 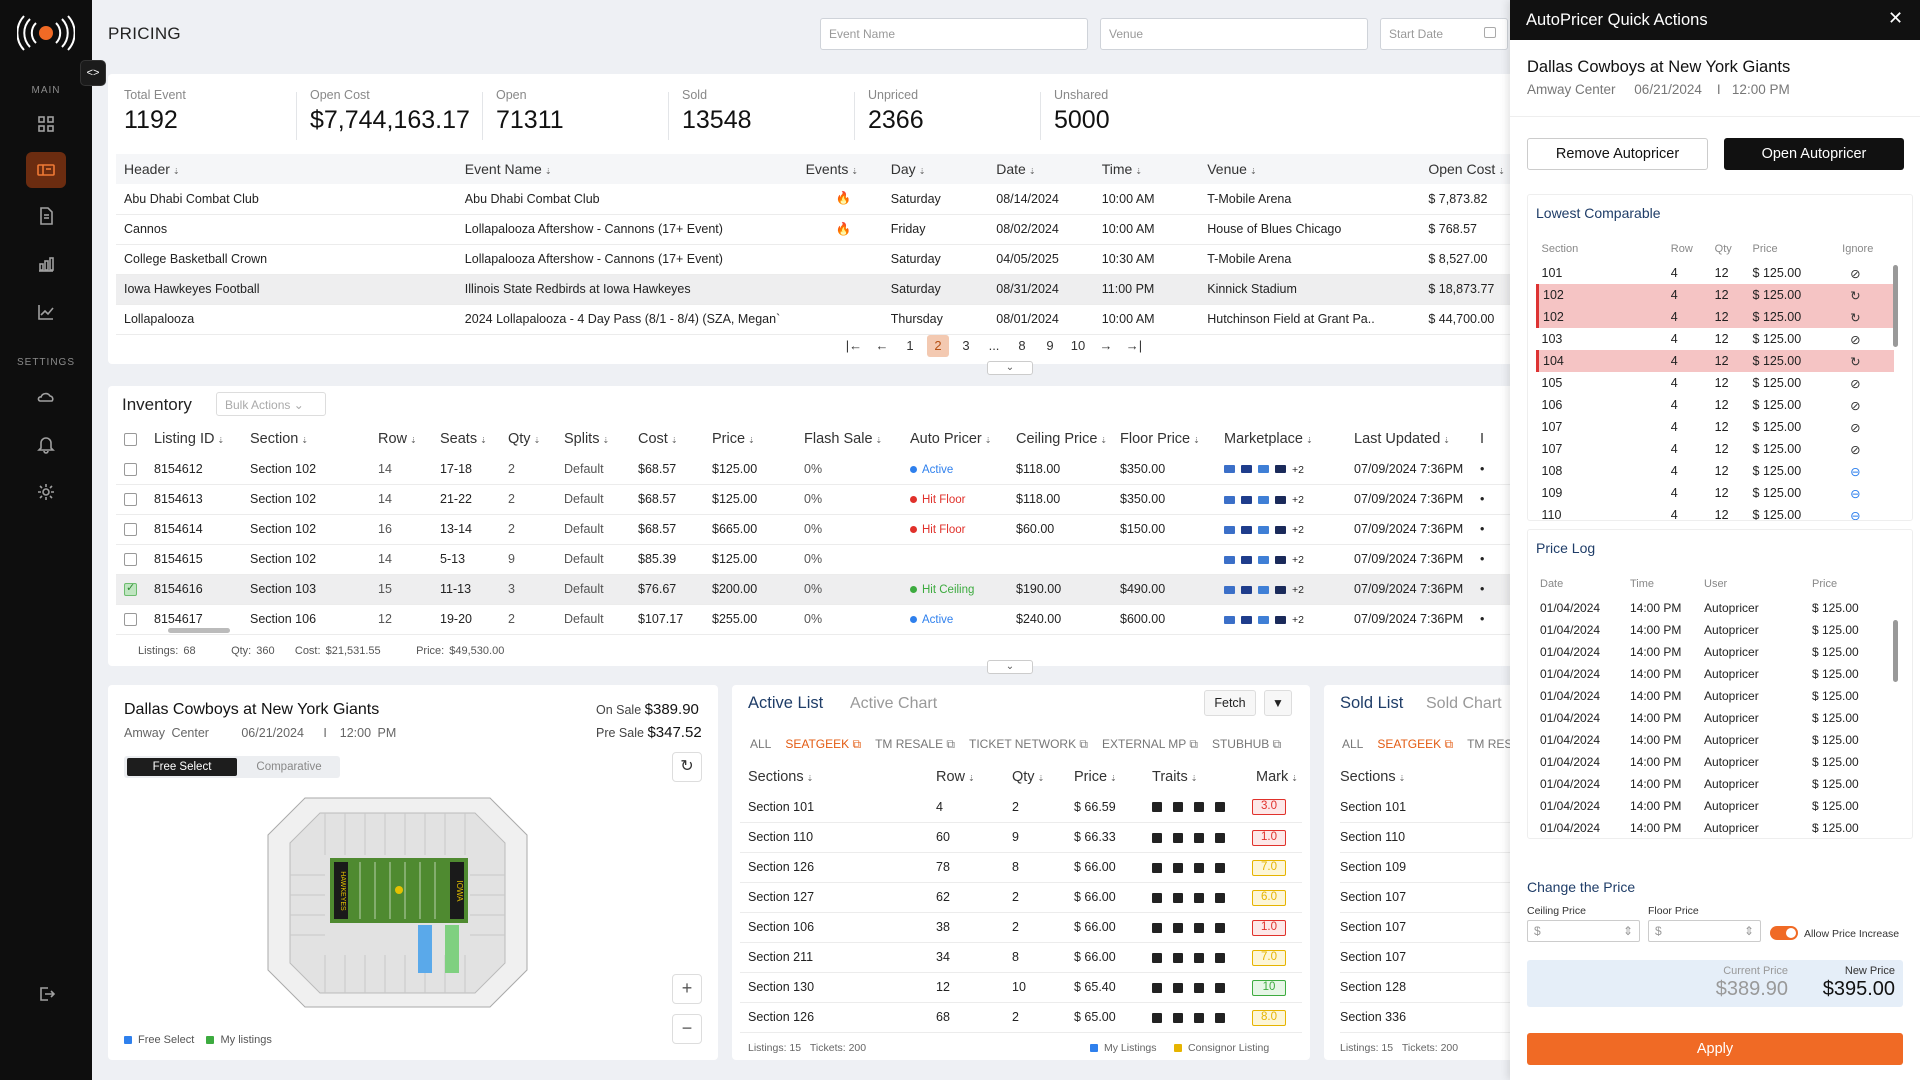 What do you see at coordinates (310, 439) in the screenshot?
I see `inventory-col-header: Section ⇣` at bounding box center [310, 439].